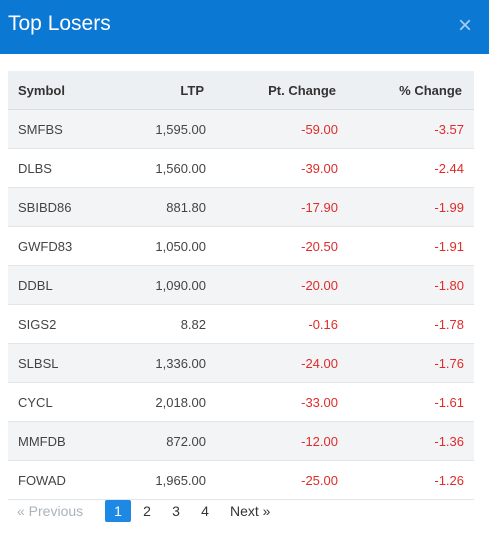 Image resolution: width=489 pixels, height=544 pixels. What do you see at coordinates (406, 402) in the screenshot?
I see `pct-change-cell: -1.61` at bounding box center [406, 402].